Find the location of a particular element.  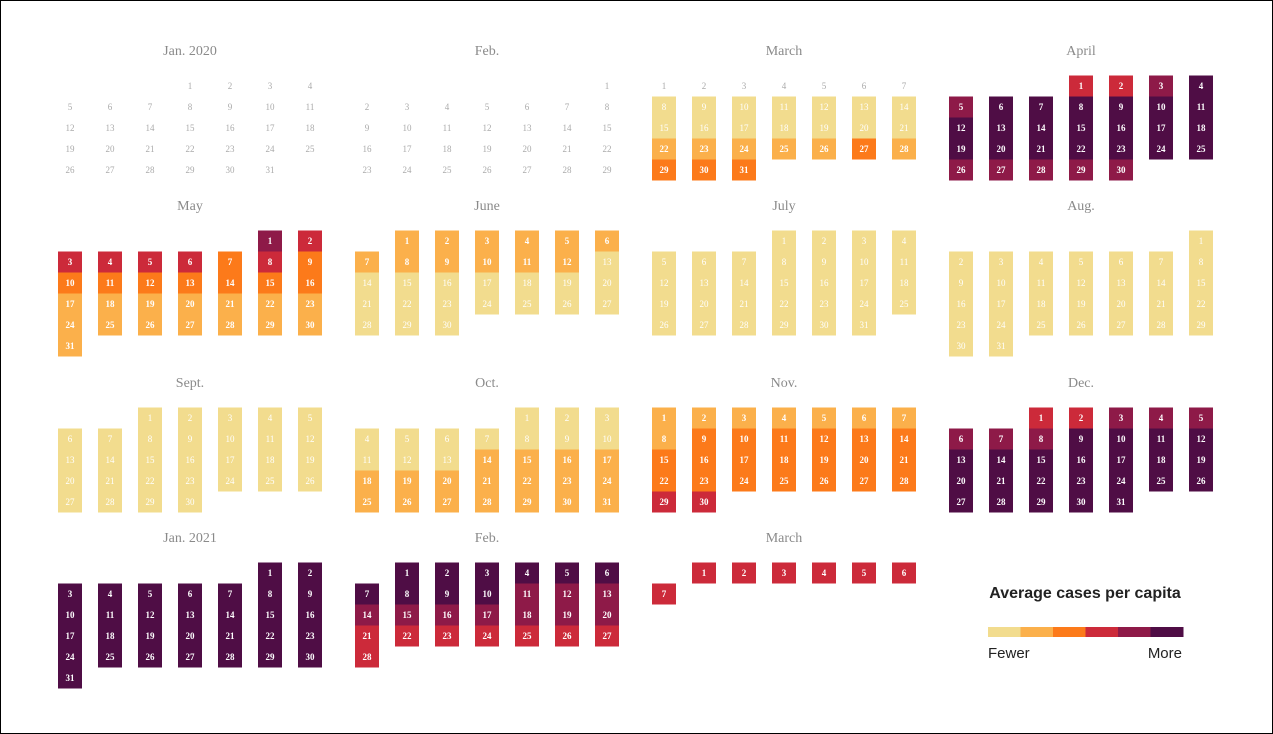

day-label: 12 is located at coordinates (1202, 439).